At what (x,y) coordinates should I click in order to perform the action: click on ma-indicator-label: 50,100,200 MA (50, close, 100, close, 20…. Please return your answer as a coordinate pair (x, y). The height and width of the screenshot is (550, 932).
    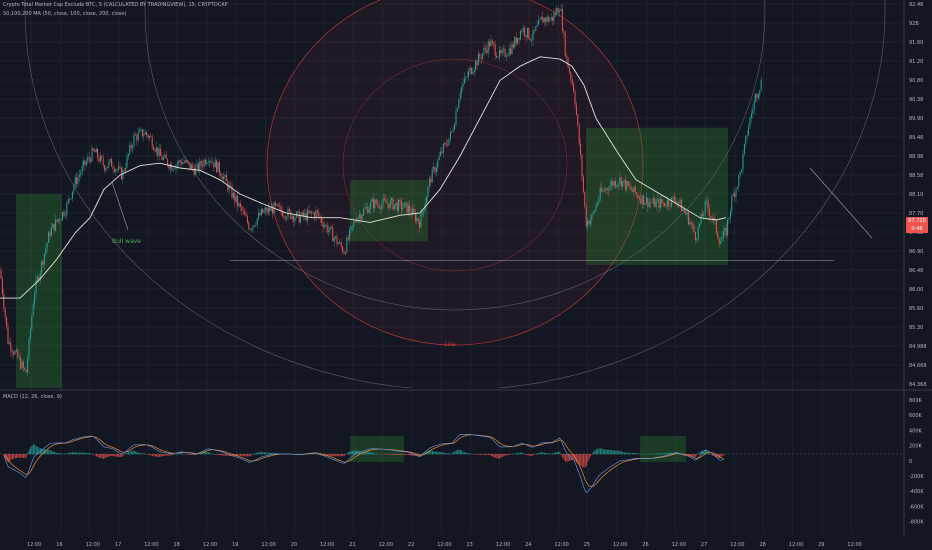
    Looking at the image, I should click on (65, 14).